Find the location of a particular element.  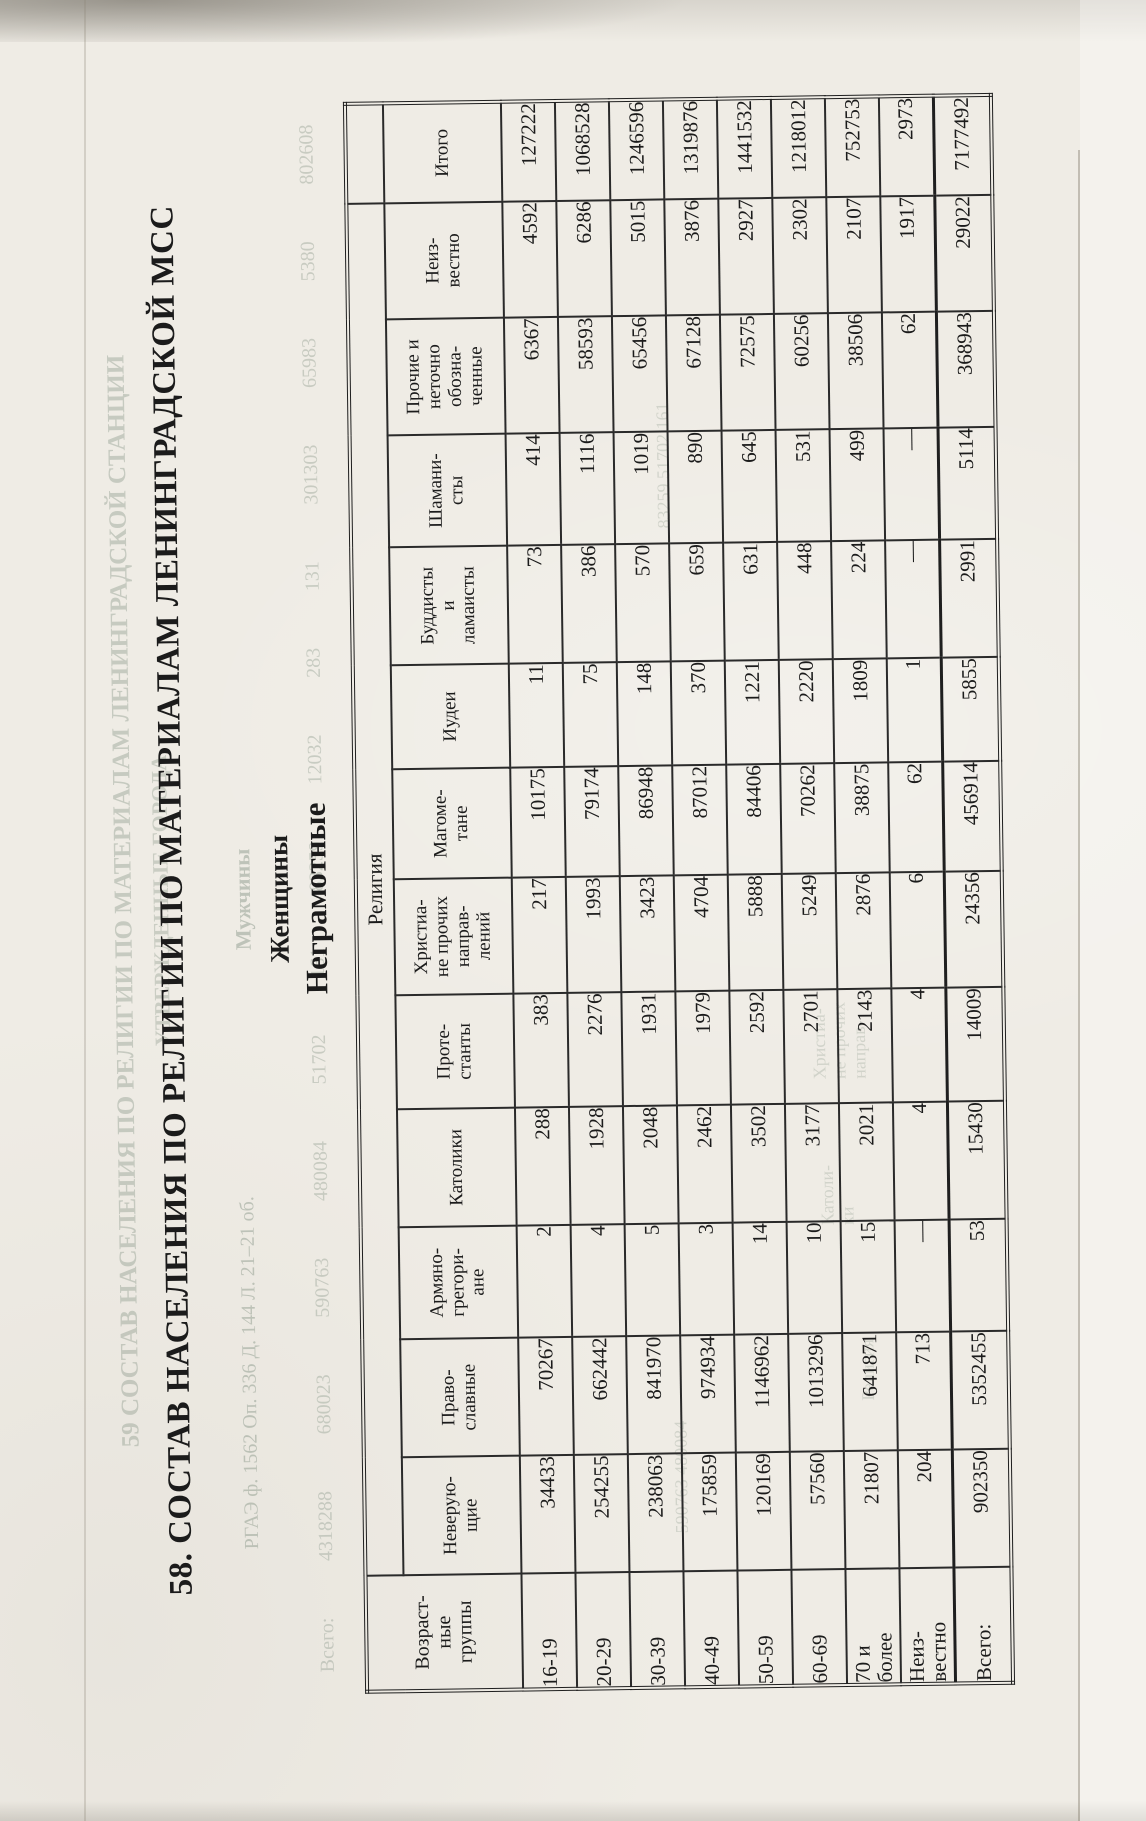

column-header: Католики is located at coordinates (456, 1167).